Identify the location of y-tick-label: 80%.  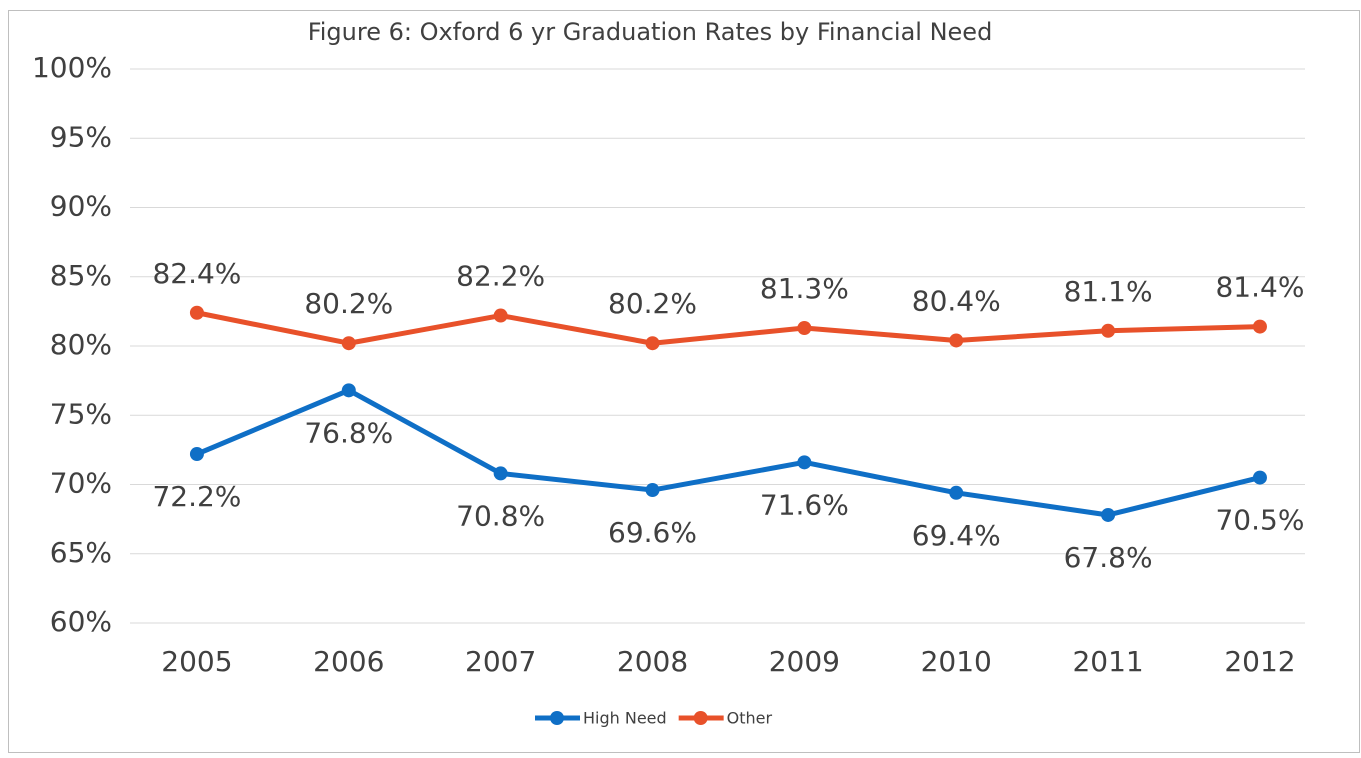
(81, 344).